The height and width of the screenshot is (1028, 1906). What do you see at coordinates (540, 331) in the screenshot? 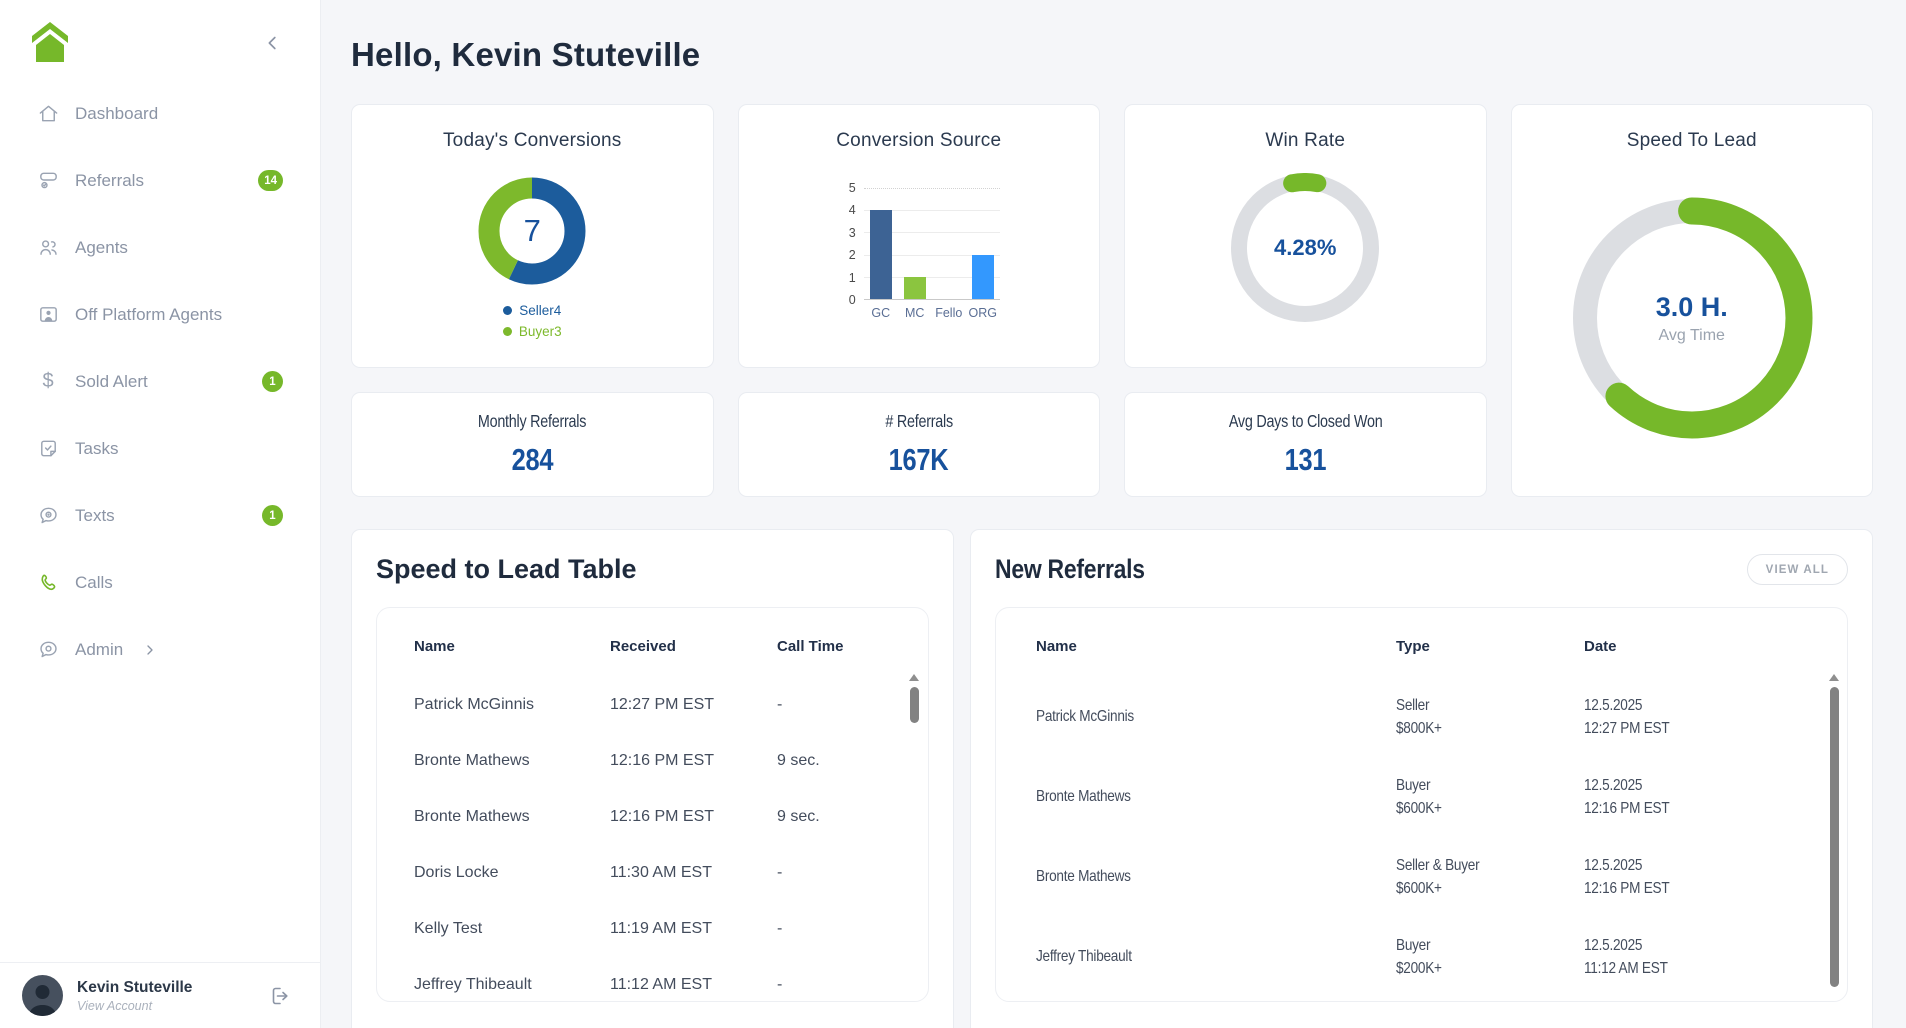
I see `legend-label: Buyer3` at bounding box center [540, 331].